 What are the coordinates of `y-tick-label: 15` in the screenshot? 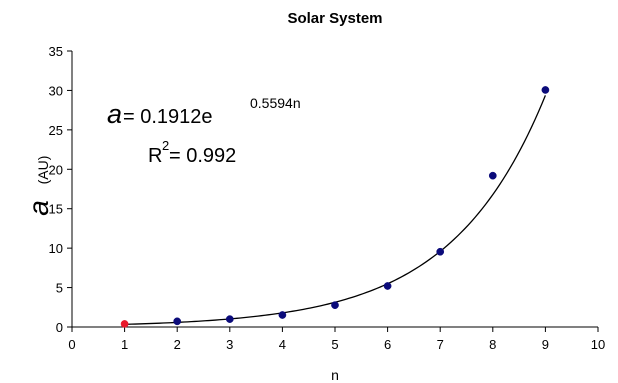 It's located at (56, 209).